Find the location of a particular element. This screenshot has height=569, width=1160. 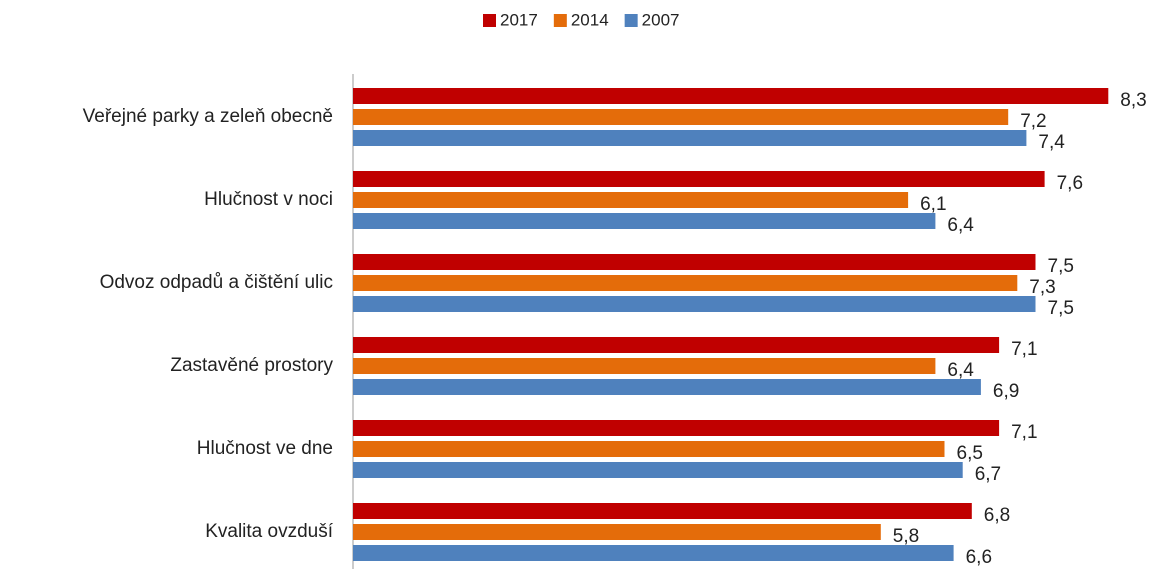

data-label: 5,8 is located at coordinates (906, 536).